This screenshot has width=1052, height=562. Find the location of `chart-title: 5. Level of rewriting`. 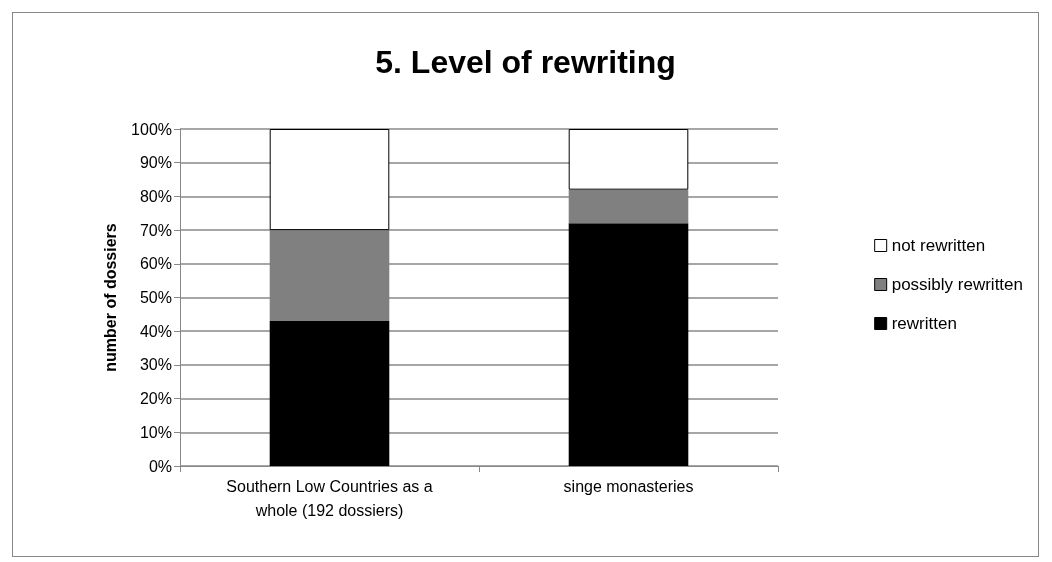

chart-title: 5. Level of rewriting is located at coordinates (525, 62).